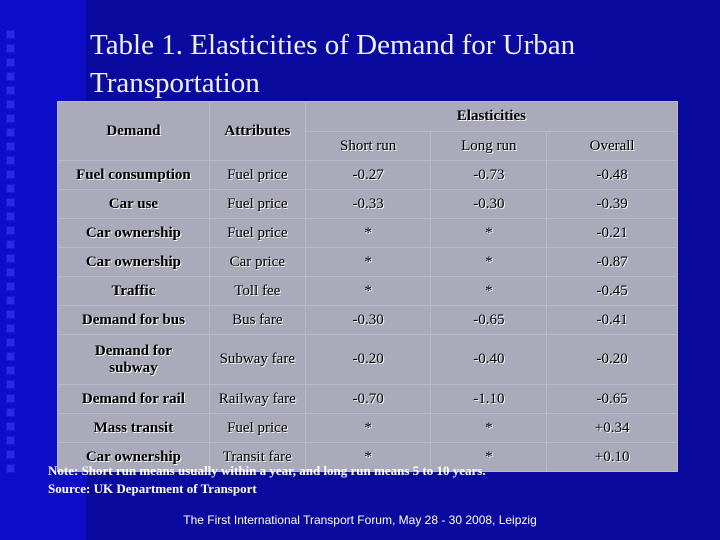 Image resolution: width=720 pixels, height=540 pixels. I want to click on table-row: Car ownership Transit fare * * +0.10, so click(367, 457).